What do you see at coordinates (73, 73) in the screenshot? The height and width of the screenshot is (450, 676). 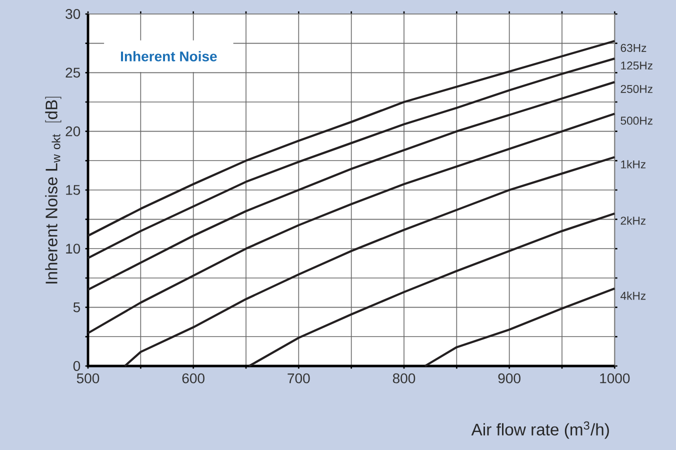 I see `y-tick-label: 25` at bounding box center [73, 73].